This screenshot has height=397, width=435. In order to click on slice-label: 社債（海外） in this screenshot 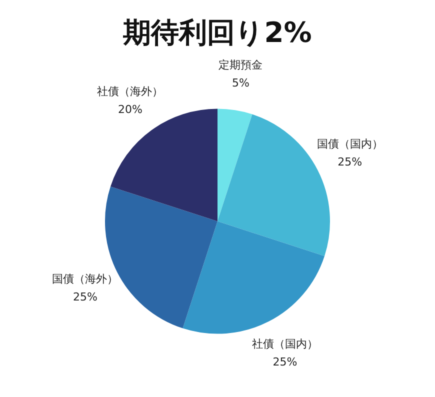, I will do `click(130, 91)`.